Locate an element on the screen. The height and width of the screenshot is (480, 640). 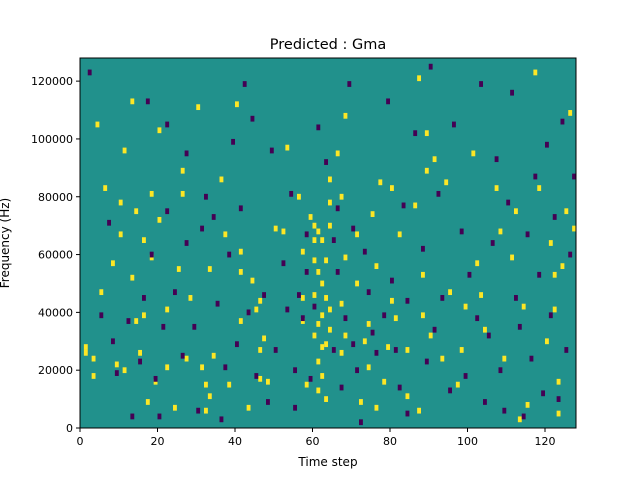
x-tick-label: 80 is located at coordinates (390, 441).